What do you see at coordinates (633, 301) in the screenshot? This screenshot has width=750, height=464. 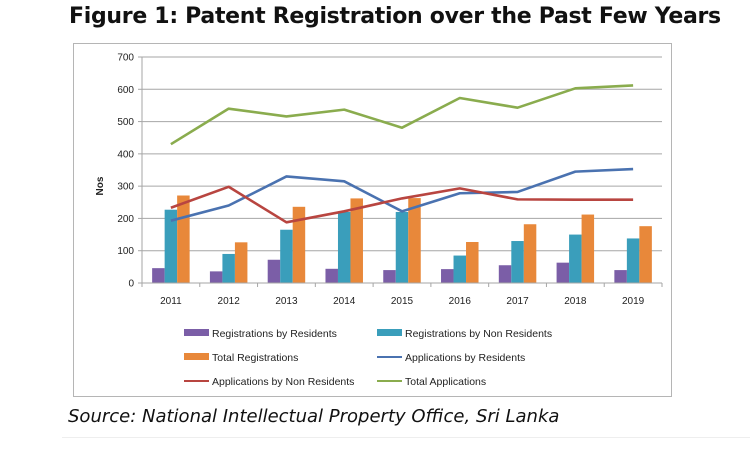 I see `x-tick-label: 2019` at bounding box center [633, 301].